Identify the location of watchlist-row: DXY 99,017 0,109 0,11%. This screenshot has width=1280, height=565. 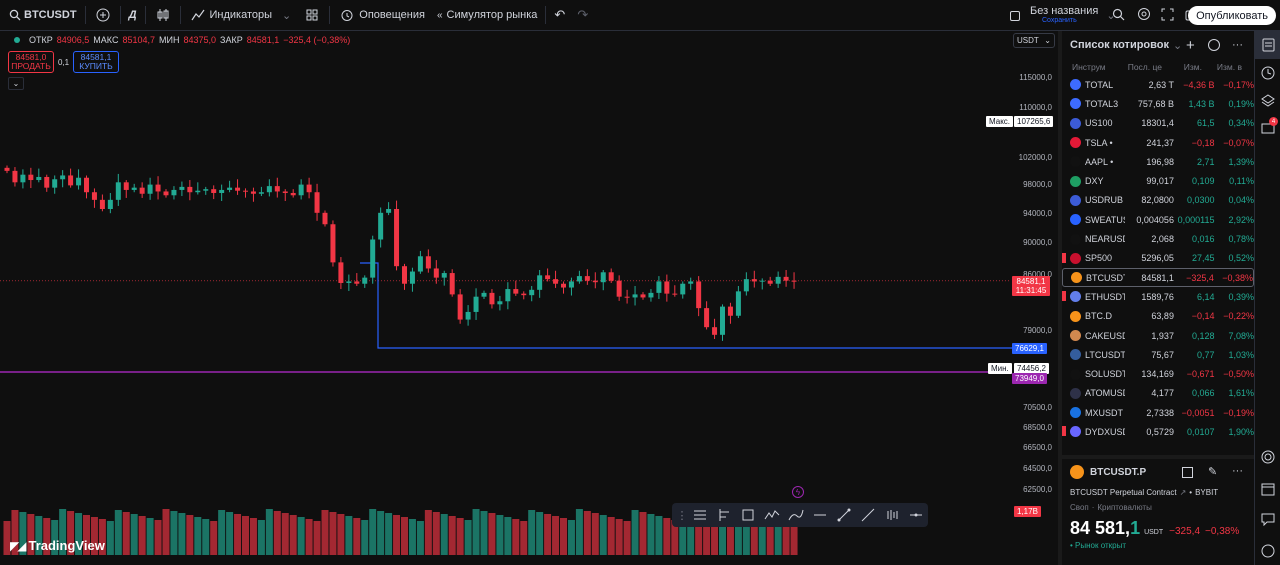
(1158, 180).